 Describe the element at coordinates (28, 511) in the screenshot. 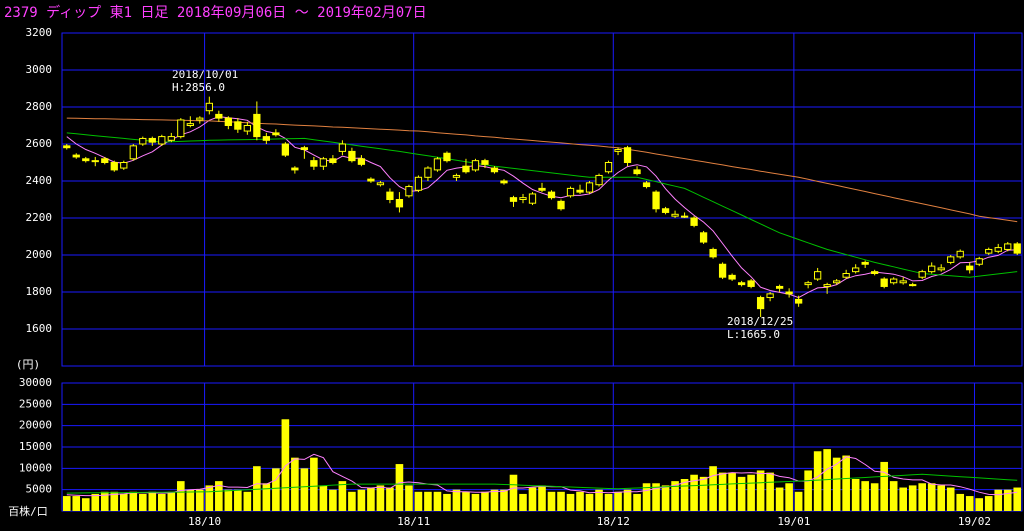

I see `volume-unit: 百株/口` at that location.